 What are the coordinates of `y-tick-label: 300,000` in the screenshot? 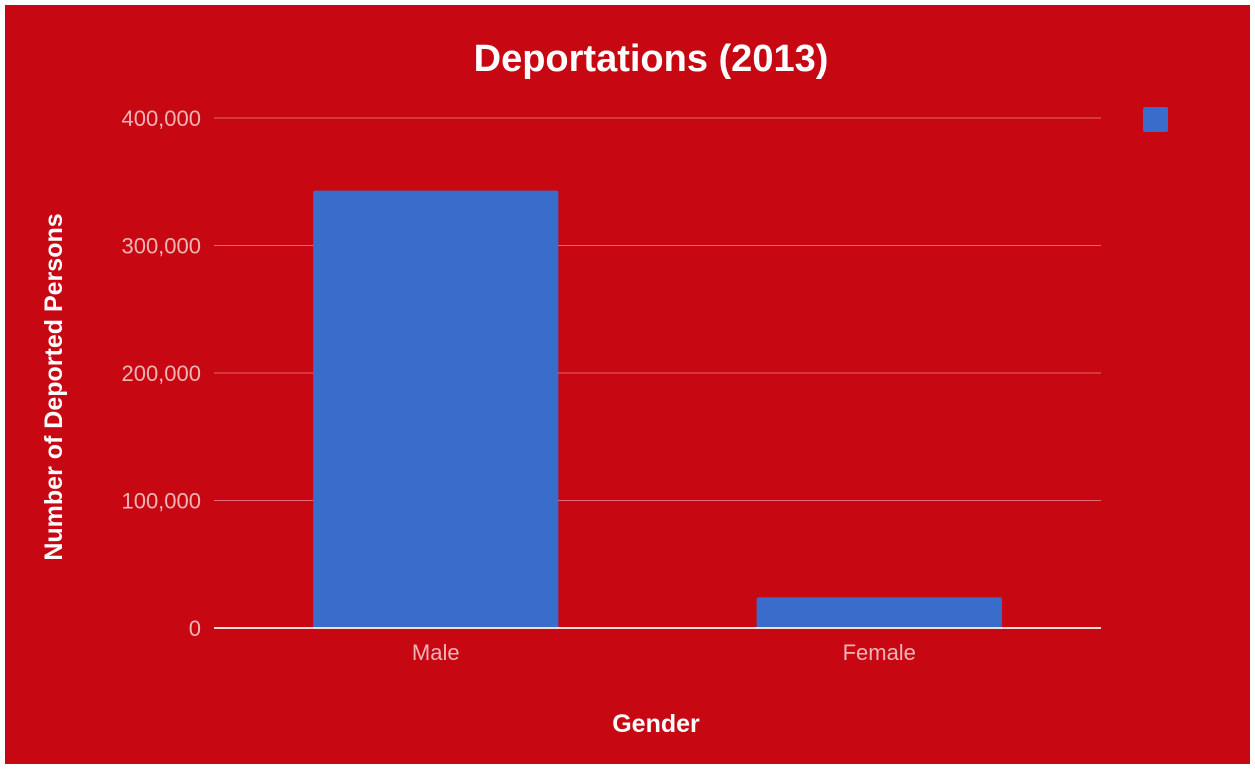 It's located at (161, 246).